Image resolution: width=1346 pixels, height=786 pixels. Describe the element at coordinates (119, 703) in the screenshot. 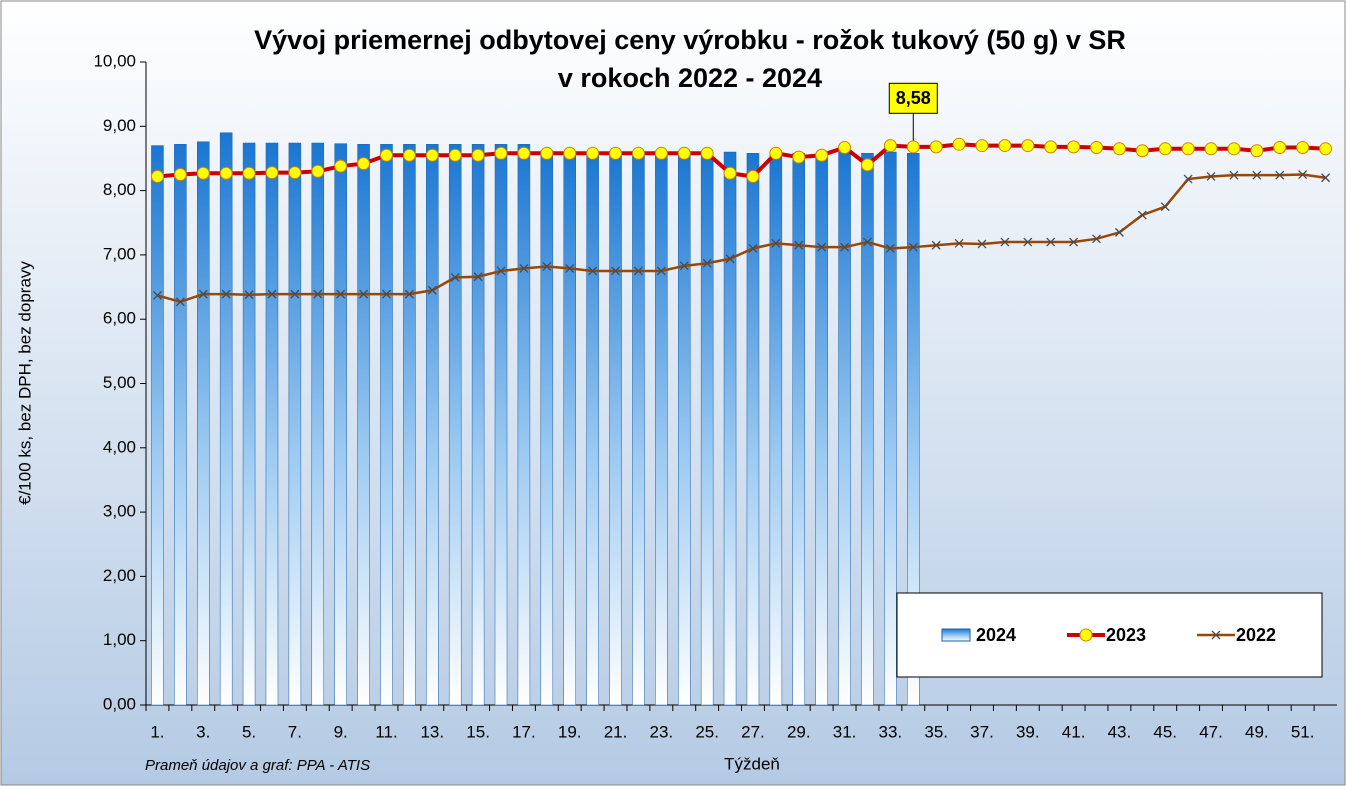

I see `y-tick-label: 0,00` at that location.